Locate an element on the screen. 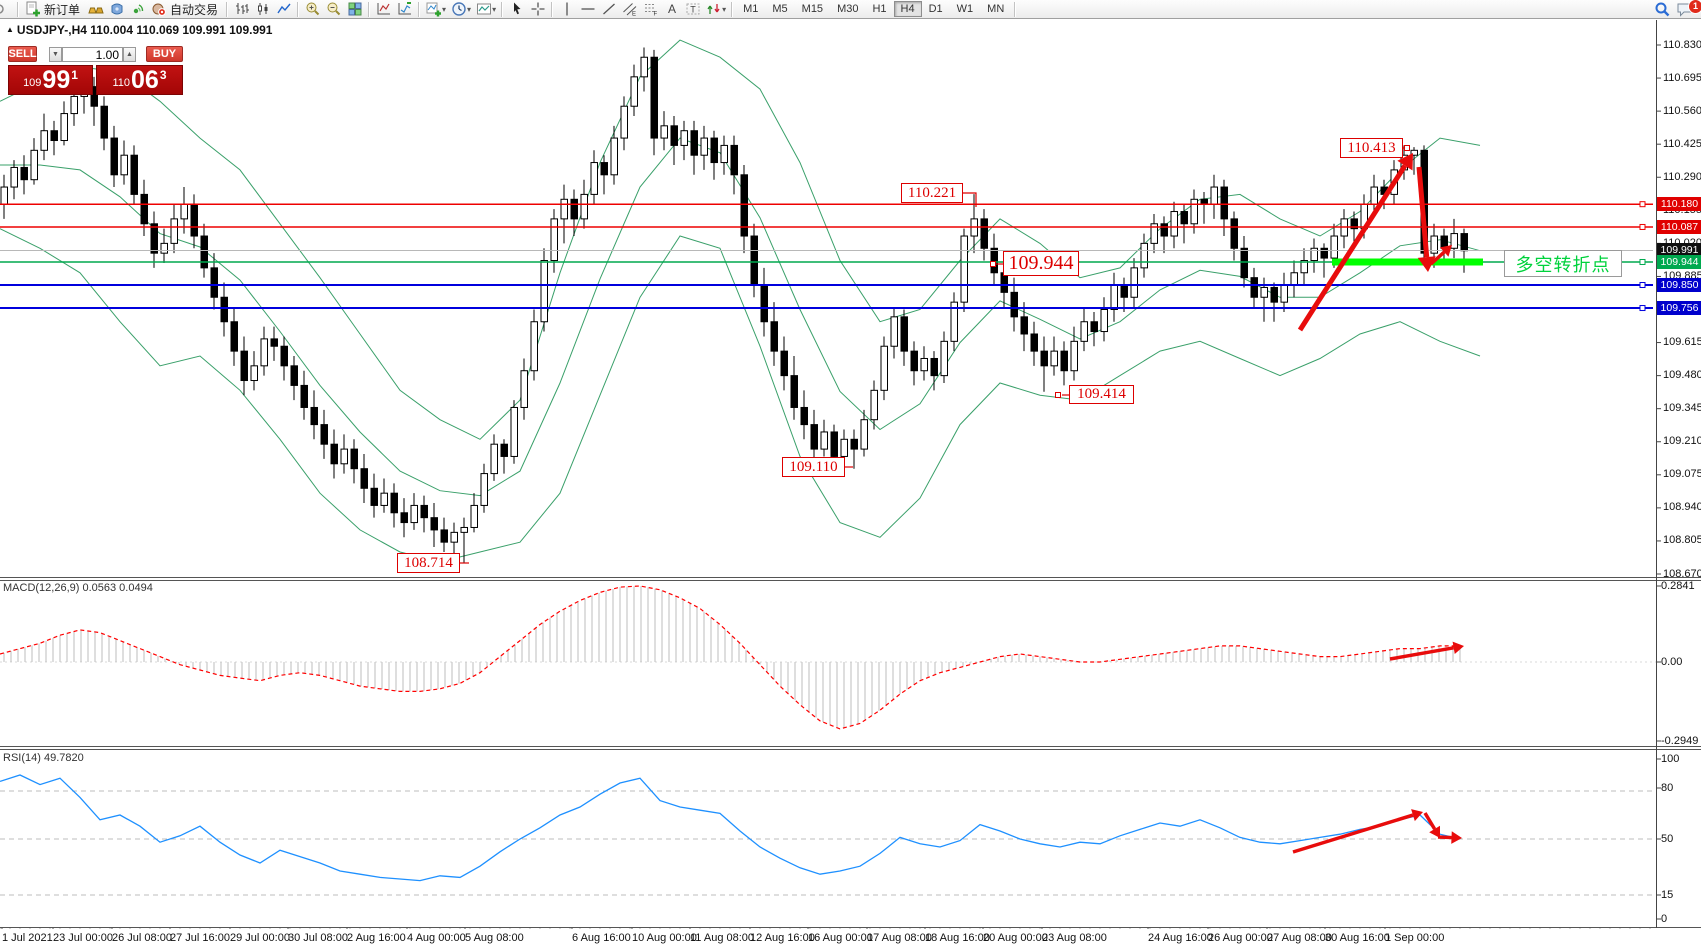  notification-icon: 1 is located at coordinates (1687, 9).